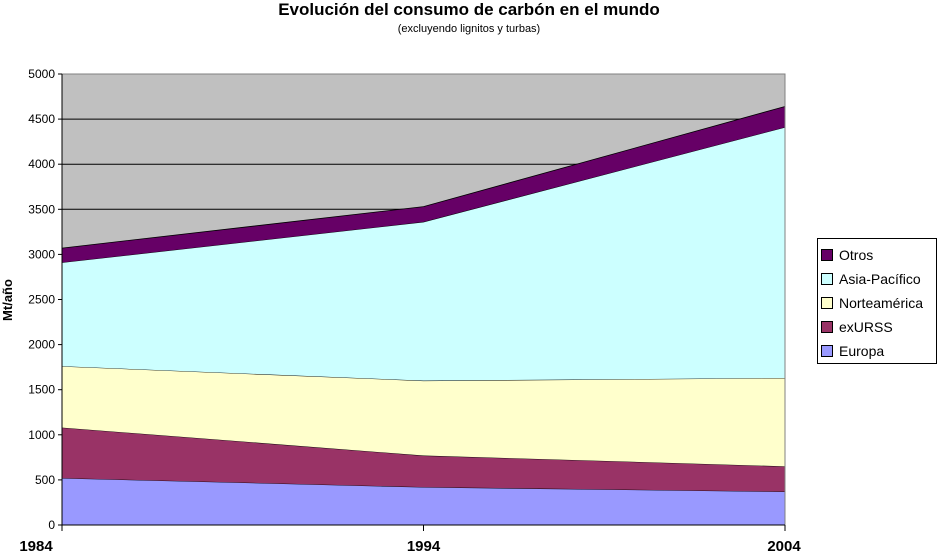 The height and width of the screenshot is (555, 938). Describe the element at coordinates (878, 255) in the screenshot. I see `legend-item: Otros` at that location.